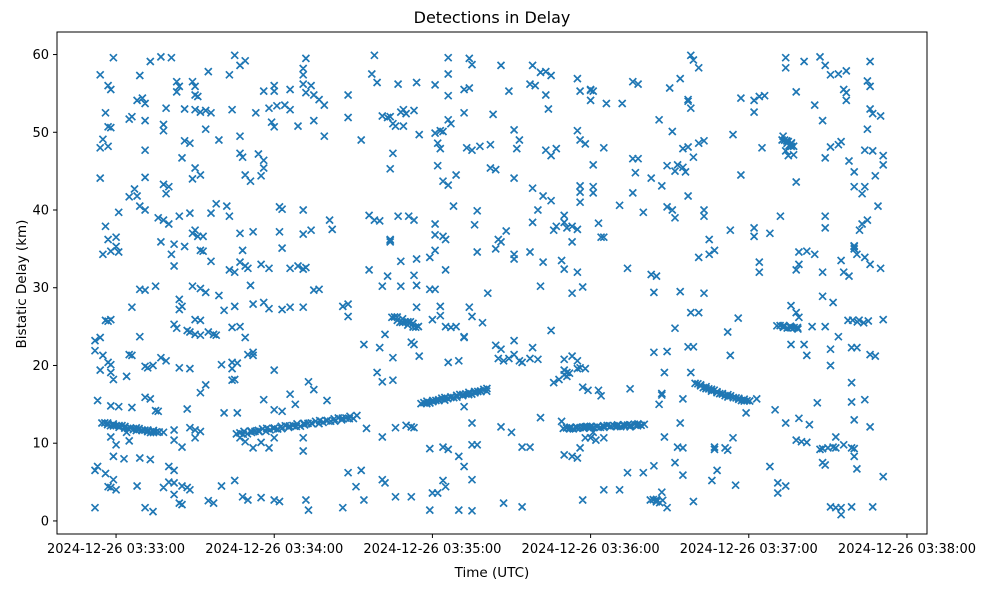 The image size is (987, 590). What do you see at coordinates (40, 211) in the screenshot?
I see `y-tick-label: 40` at bounding box center [40, 211].